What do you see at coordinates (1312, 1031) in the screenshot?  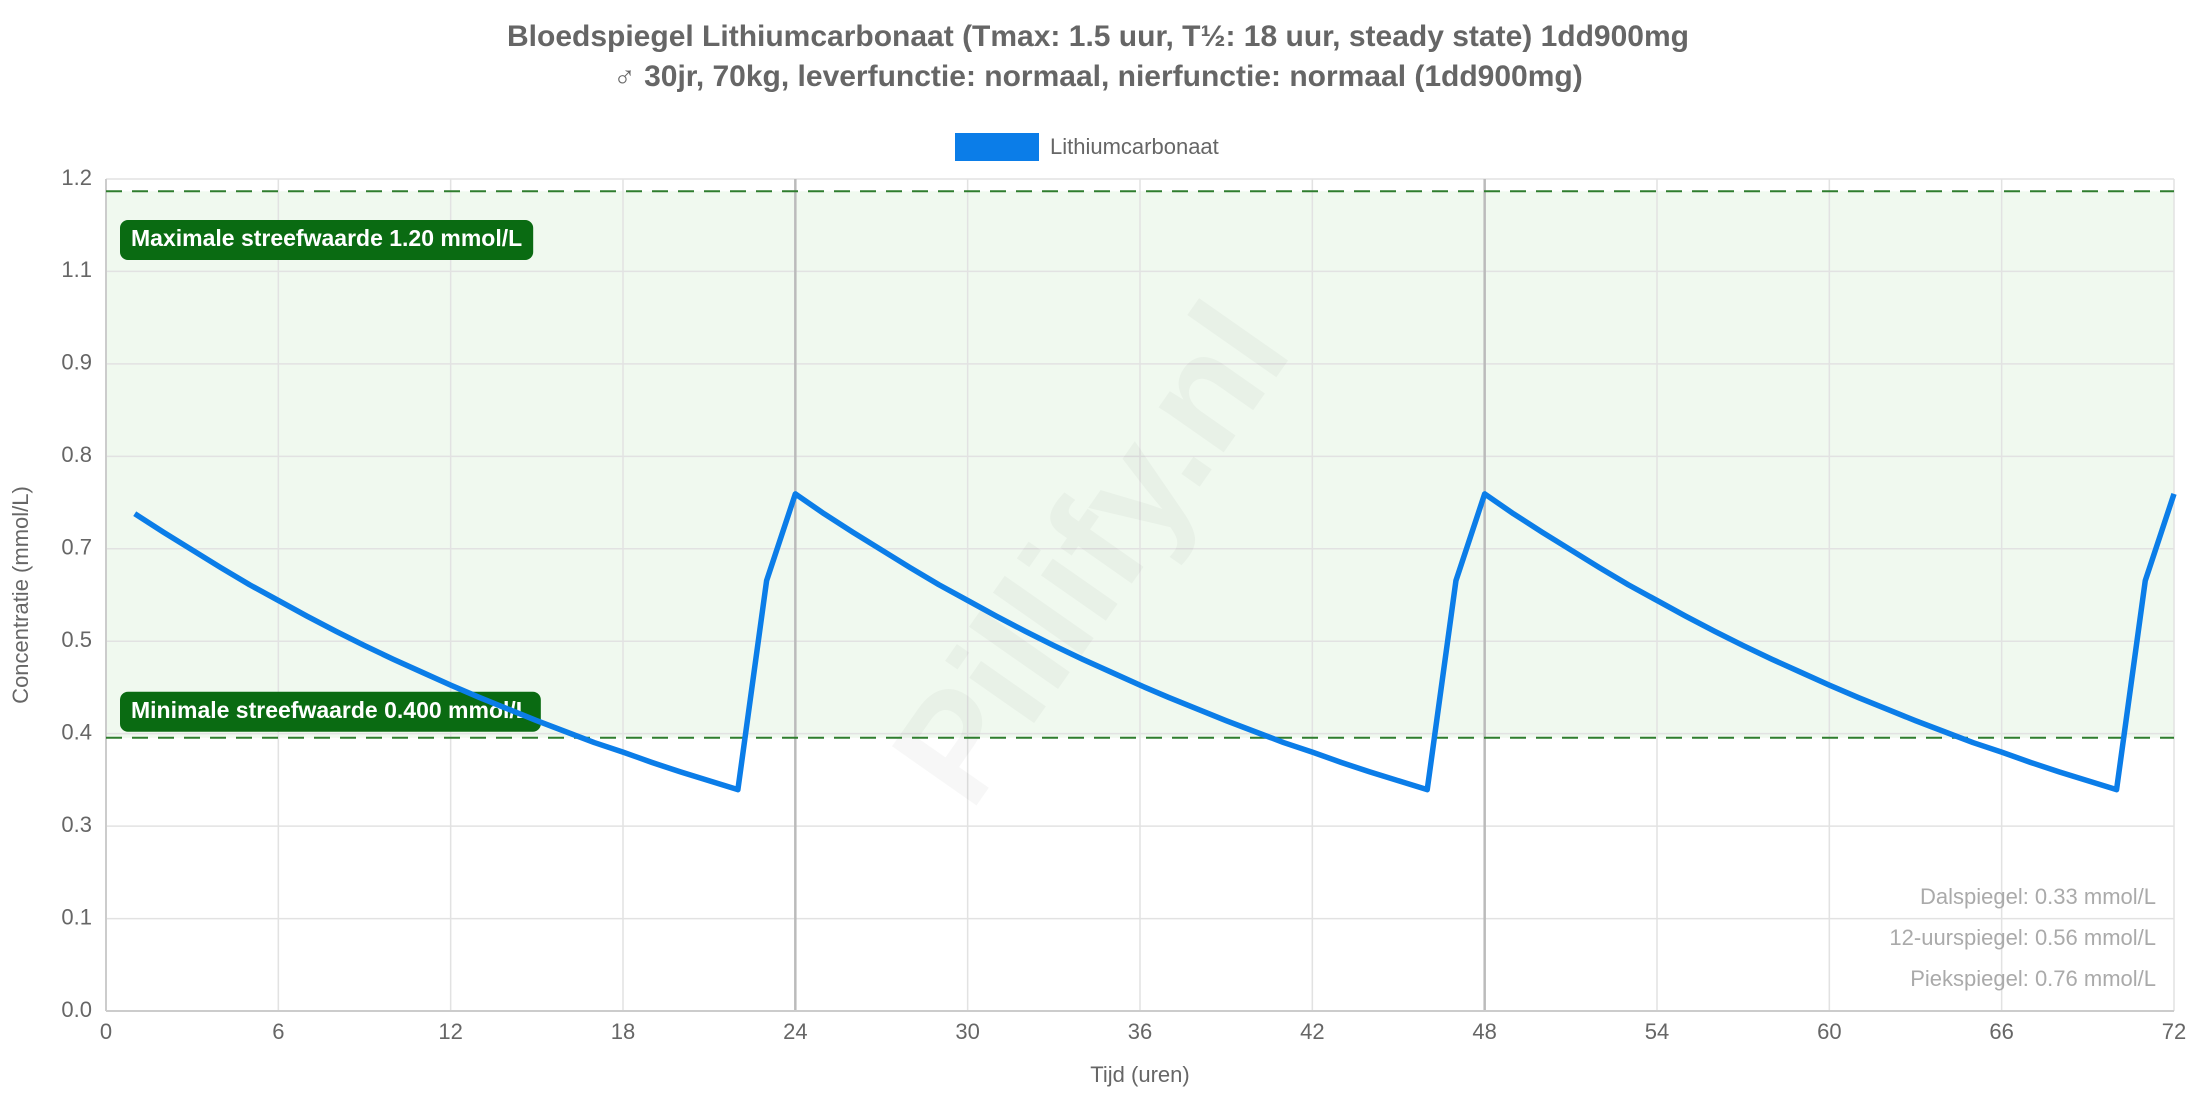 I see `x-tick-label: 42` at bounding box center [1312, 1031].